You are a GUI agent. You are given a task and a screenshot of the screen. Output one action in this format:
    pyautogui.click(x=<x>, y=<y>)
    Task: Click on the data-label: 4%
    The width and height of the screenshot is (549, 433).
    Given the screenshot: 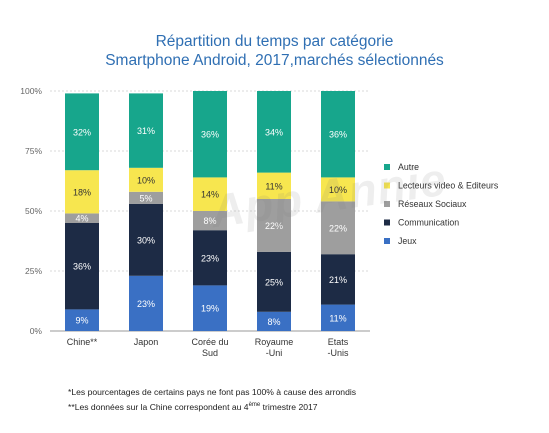 What is the action you would take?
    pyautogui.click(x=81, y=219)
    